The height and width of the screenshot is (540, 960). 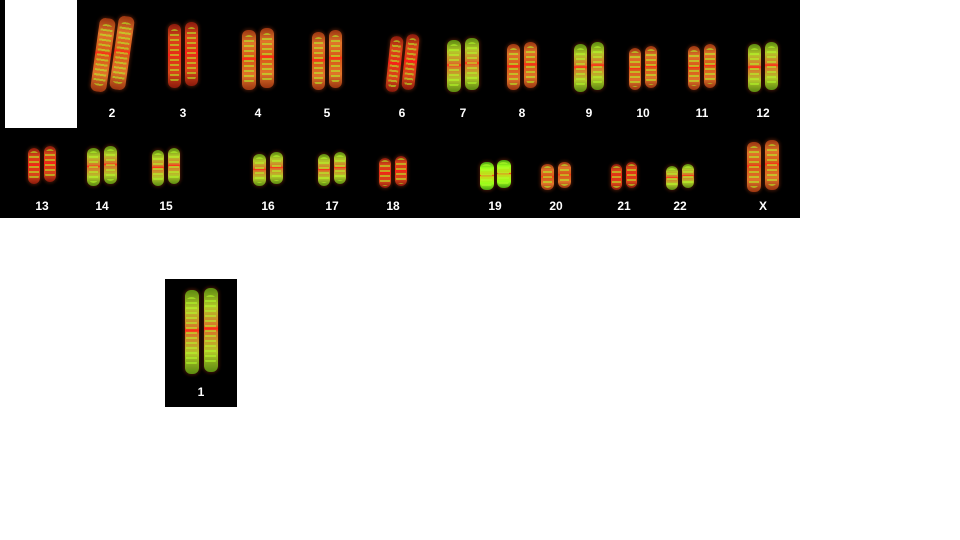 I want to click on chromosome-pair-19: 19, so click(x=495, y=187).